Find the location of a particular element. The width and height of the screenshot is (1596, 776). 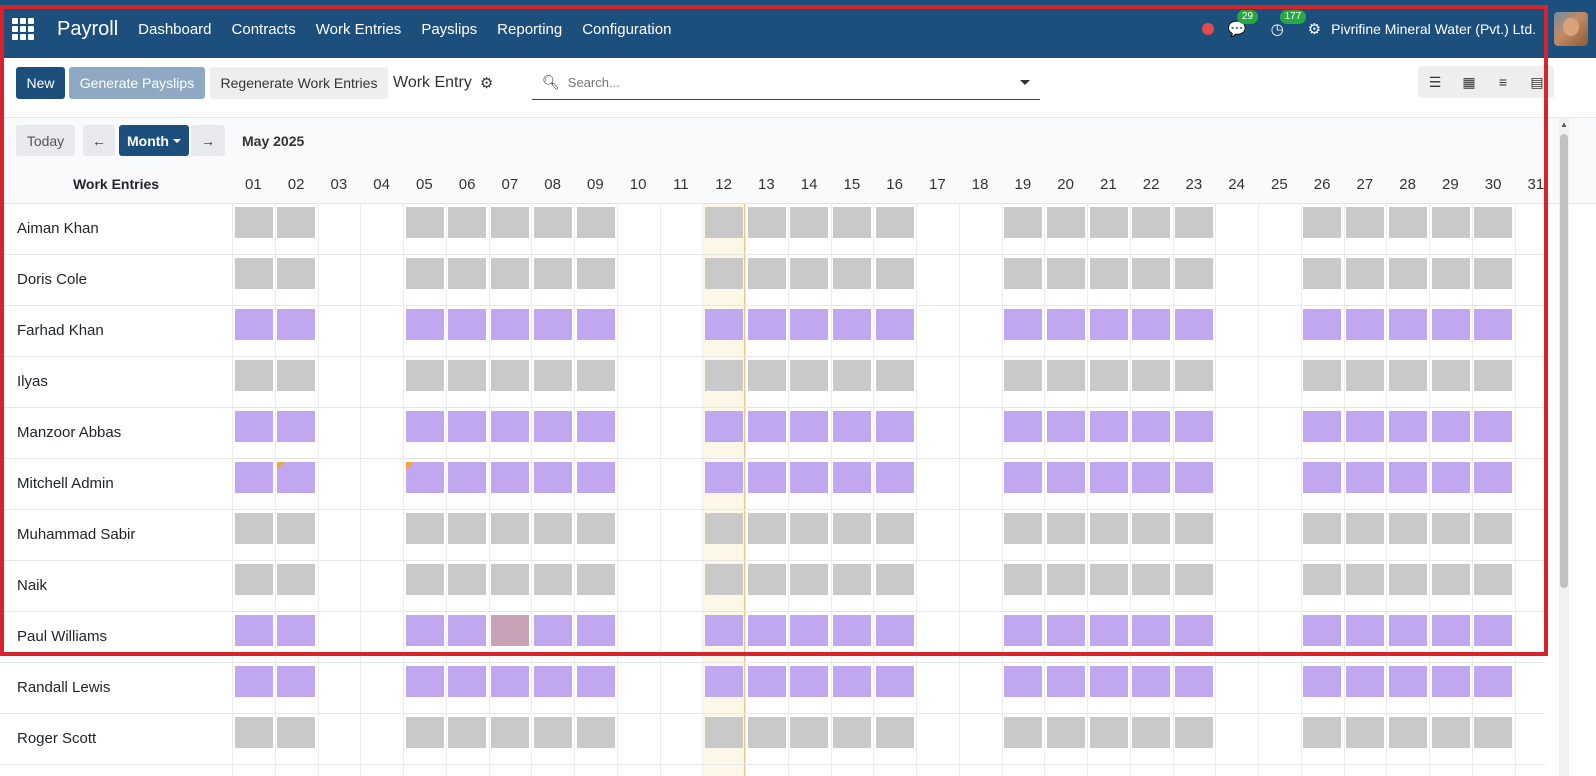

employee-name: Paul Williams is located at coordinates (62, 636).